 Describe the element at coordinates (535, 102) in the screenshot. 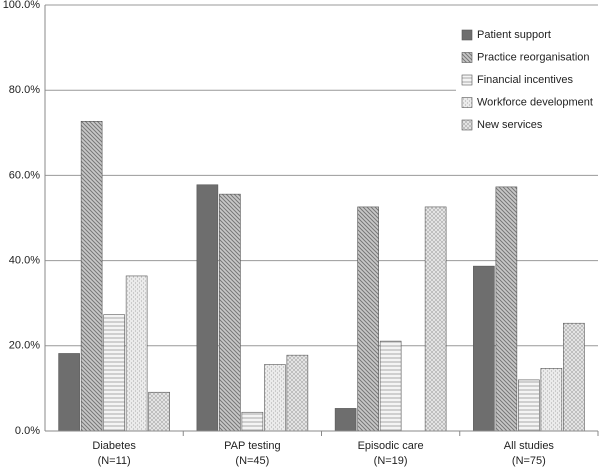

I see `legend-label: Workforce development` at that location.